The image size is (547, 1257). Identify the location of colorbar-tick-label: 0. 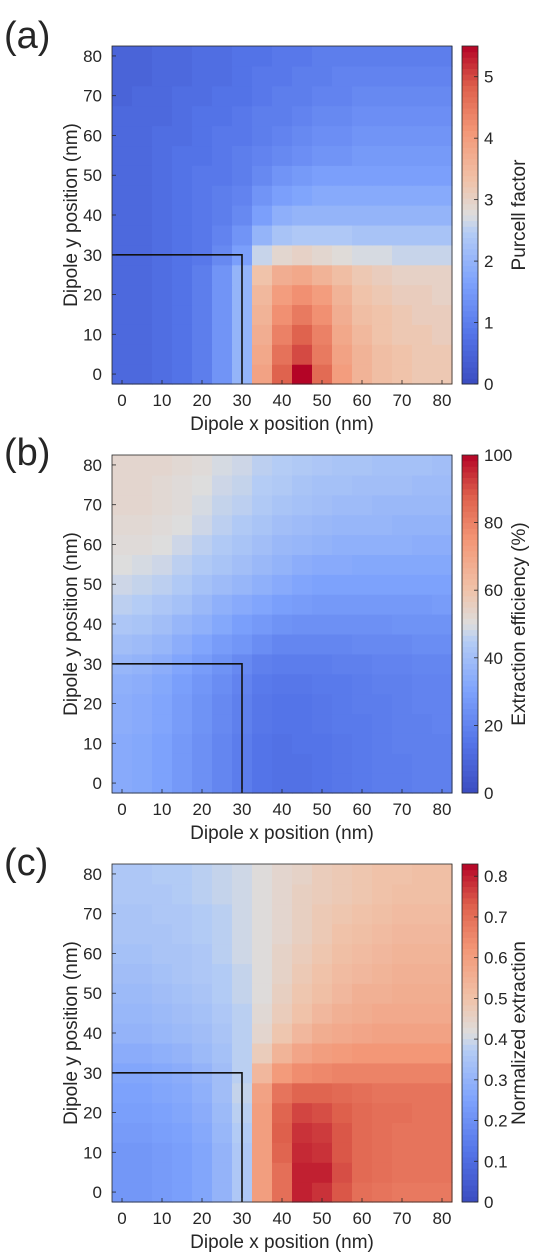
(488, 384).